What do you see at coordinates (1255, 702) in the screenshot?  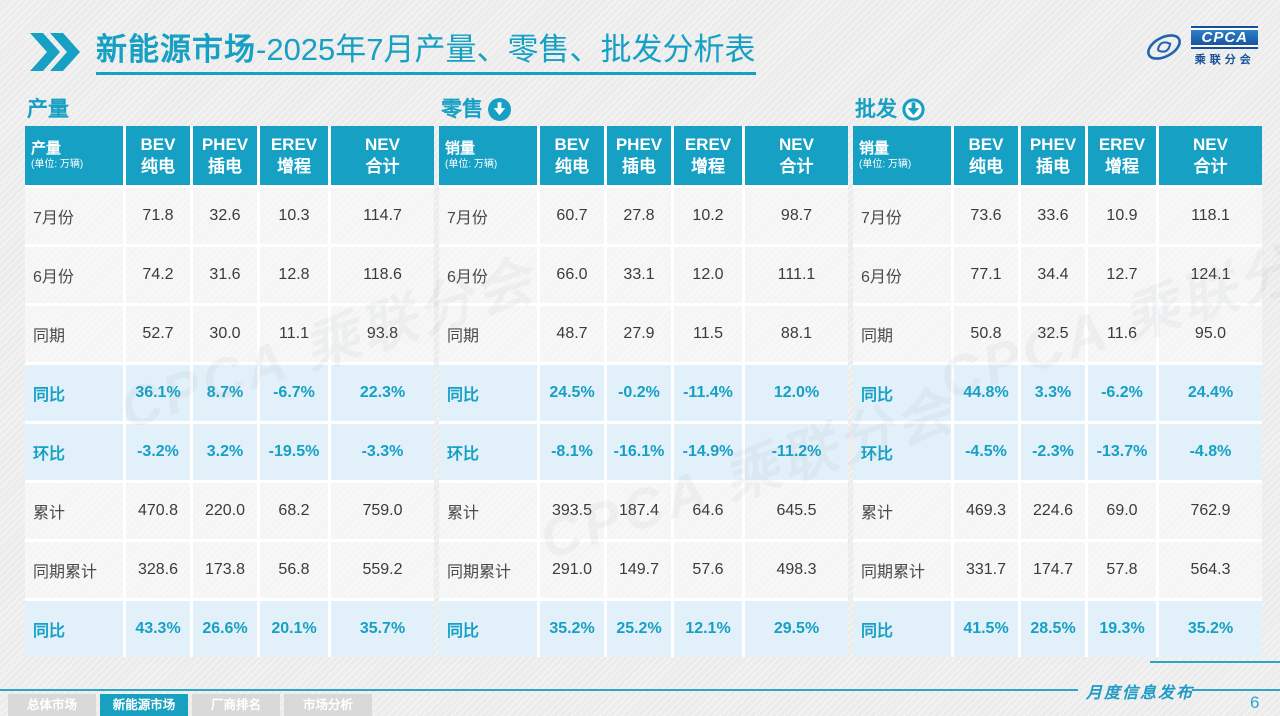 I see `page-number: 6` at bounding box center [1255, 702].